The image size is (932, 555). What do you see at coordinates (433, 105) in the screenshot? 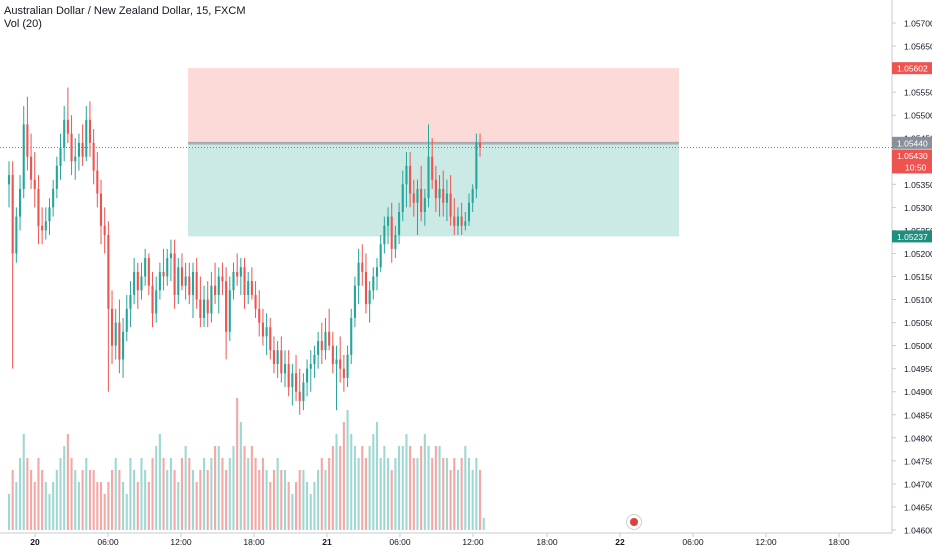
I see `stop-loss-zone` at bounding box center [433, 105].